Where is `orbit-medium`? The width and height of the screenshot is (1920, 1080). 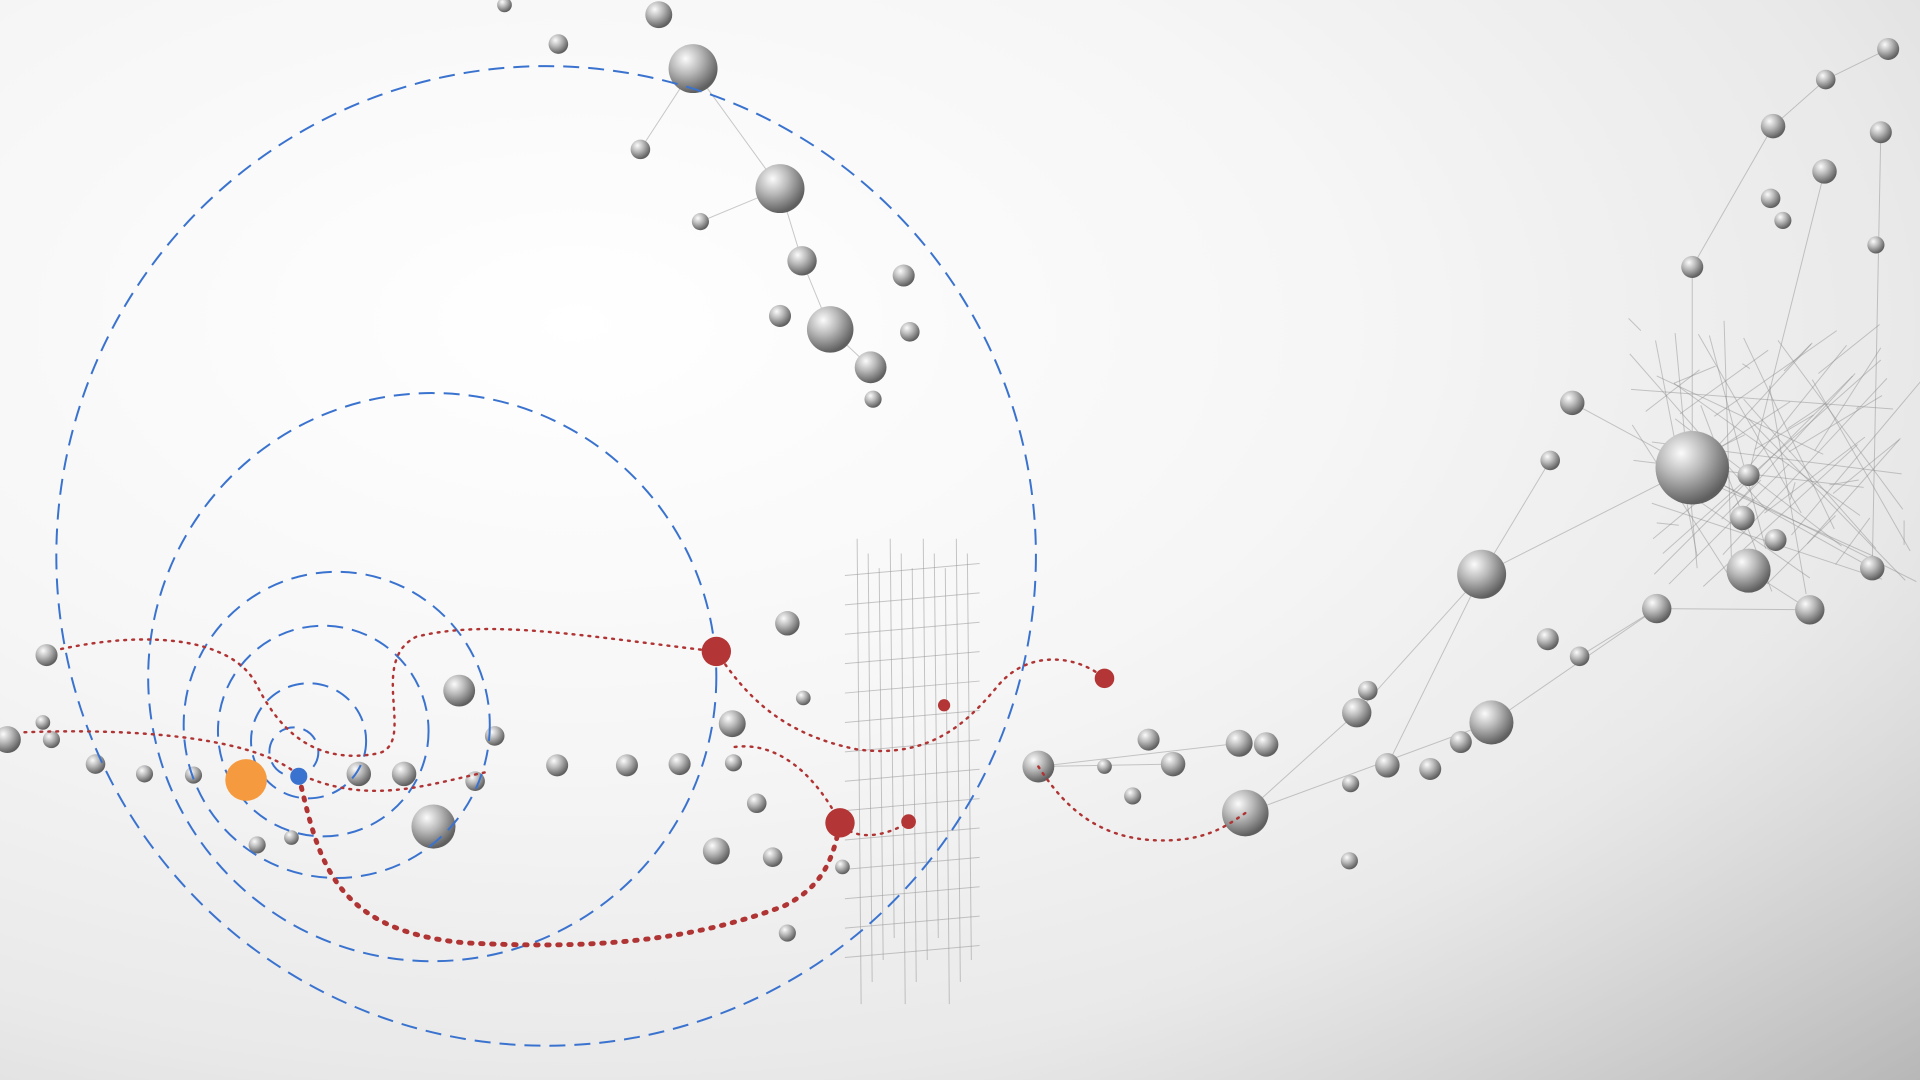 orbit-medium is located at coordinates (336, 724).